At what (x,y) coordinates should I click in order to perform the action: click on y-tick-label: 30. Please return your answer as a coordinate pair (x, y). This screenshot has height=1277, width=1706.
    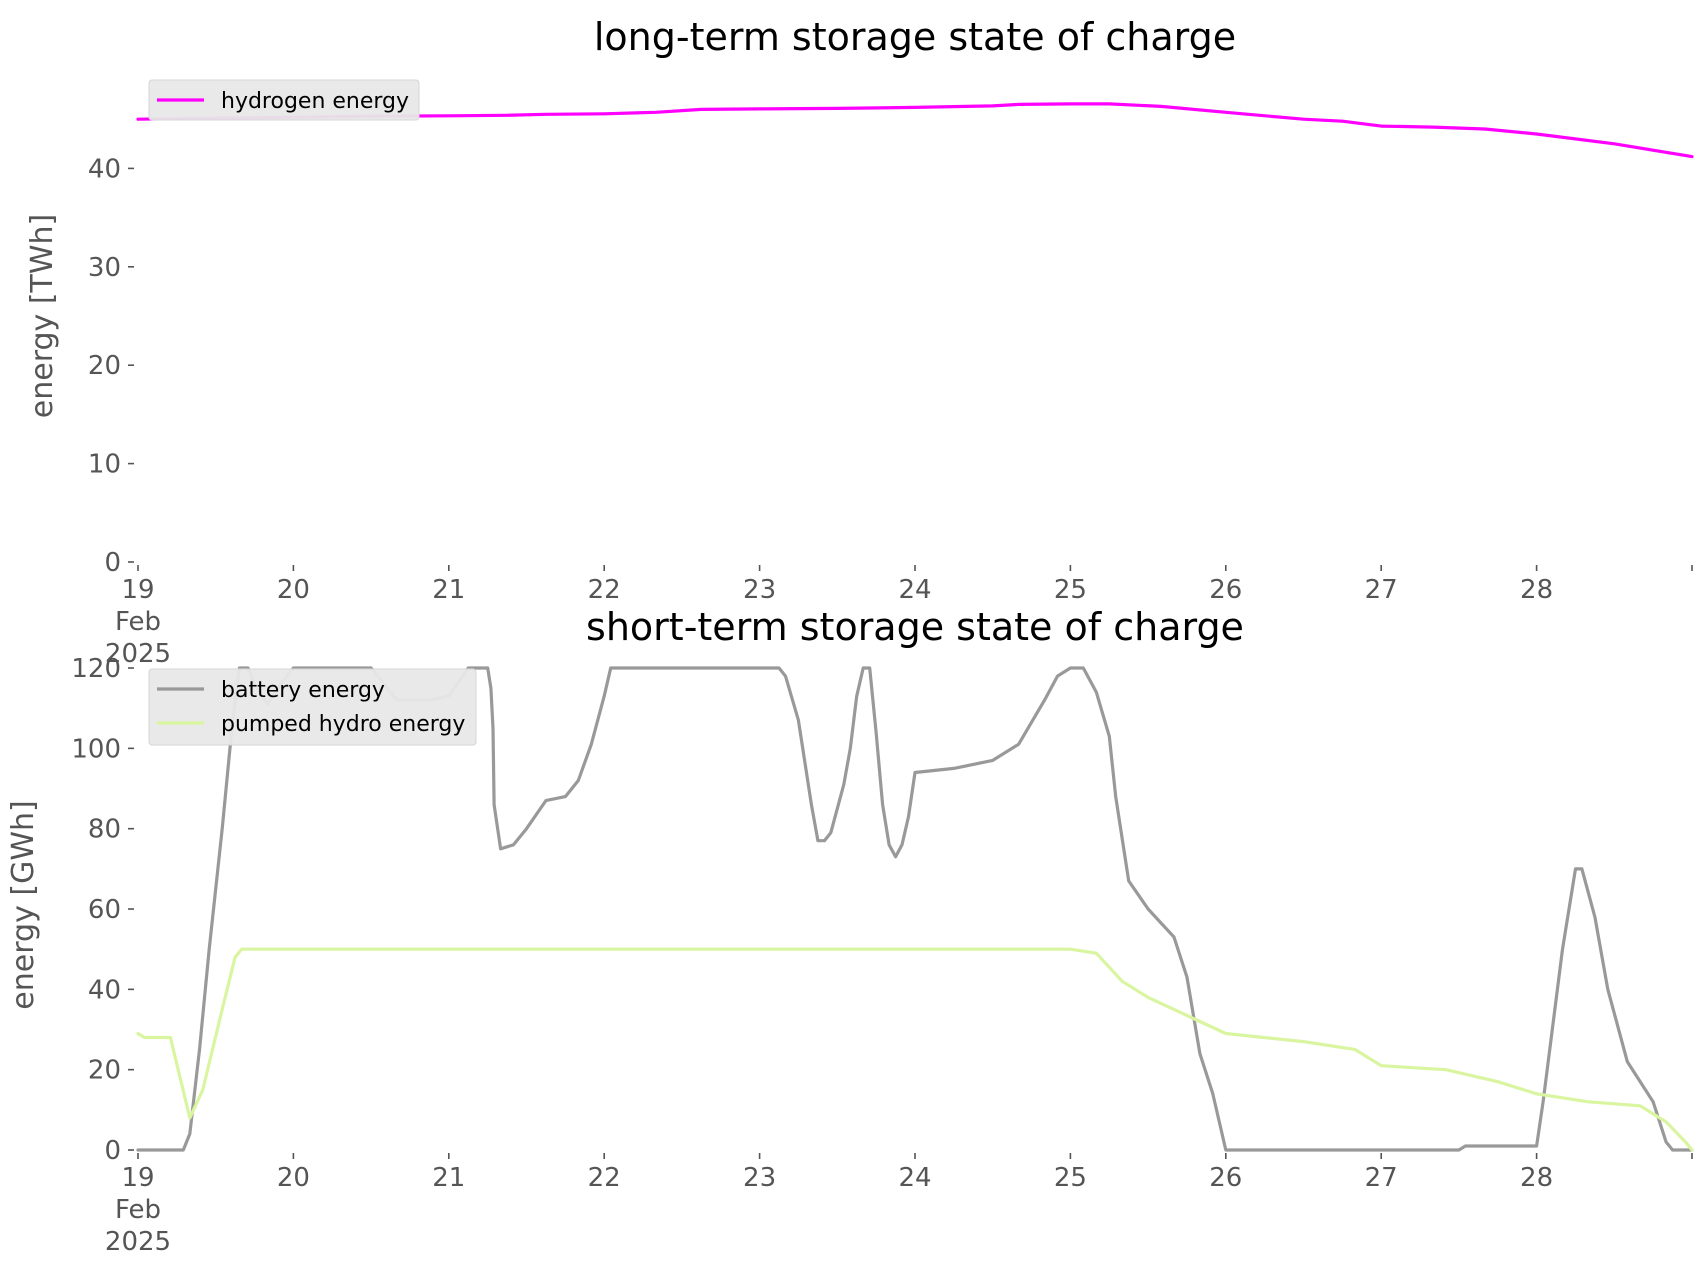
    Looking at the image, I should click on (104, 268).